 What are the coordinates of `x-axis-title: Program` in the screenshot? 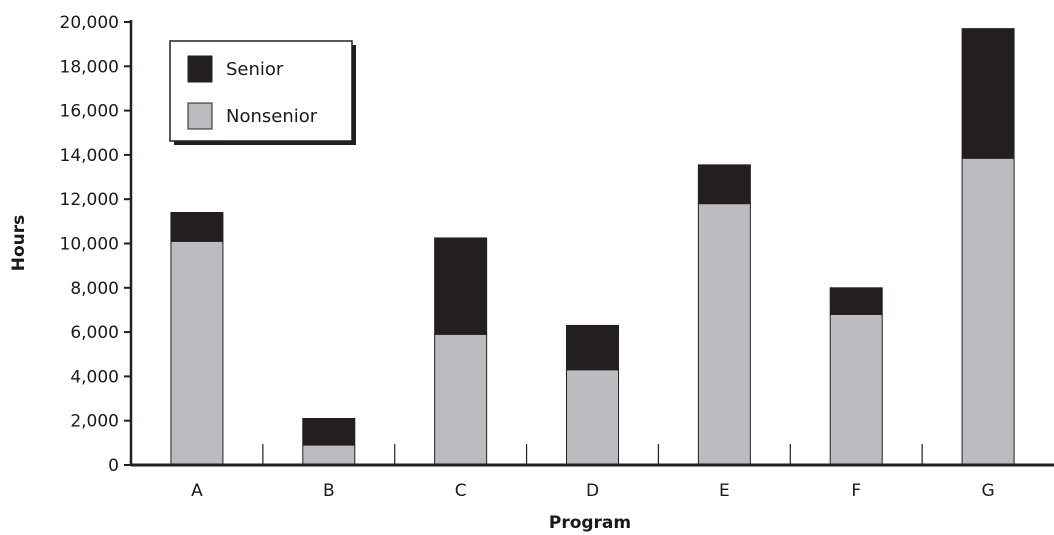 It's located at (590, 523).